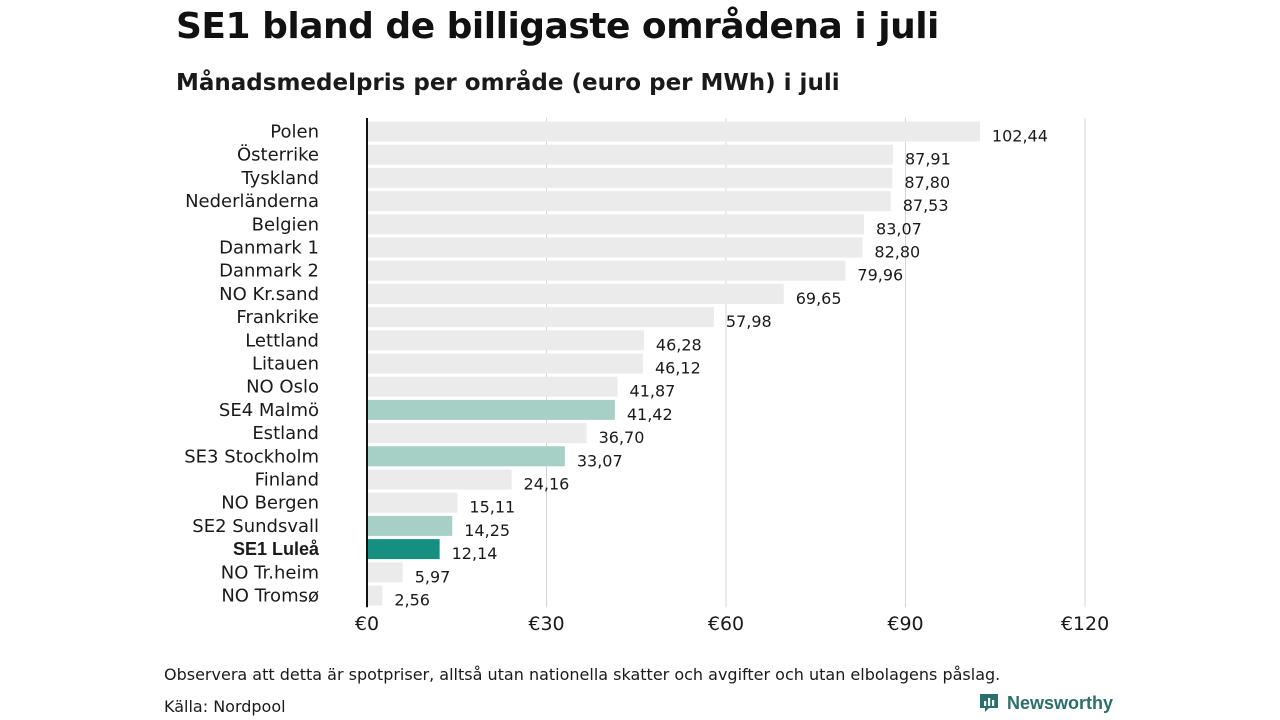 The width and height of the screenshot is (1280, 720). I want to click on category-label: Belgien, so click(285, 224).